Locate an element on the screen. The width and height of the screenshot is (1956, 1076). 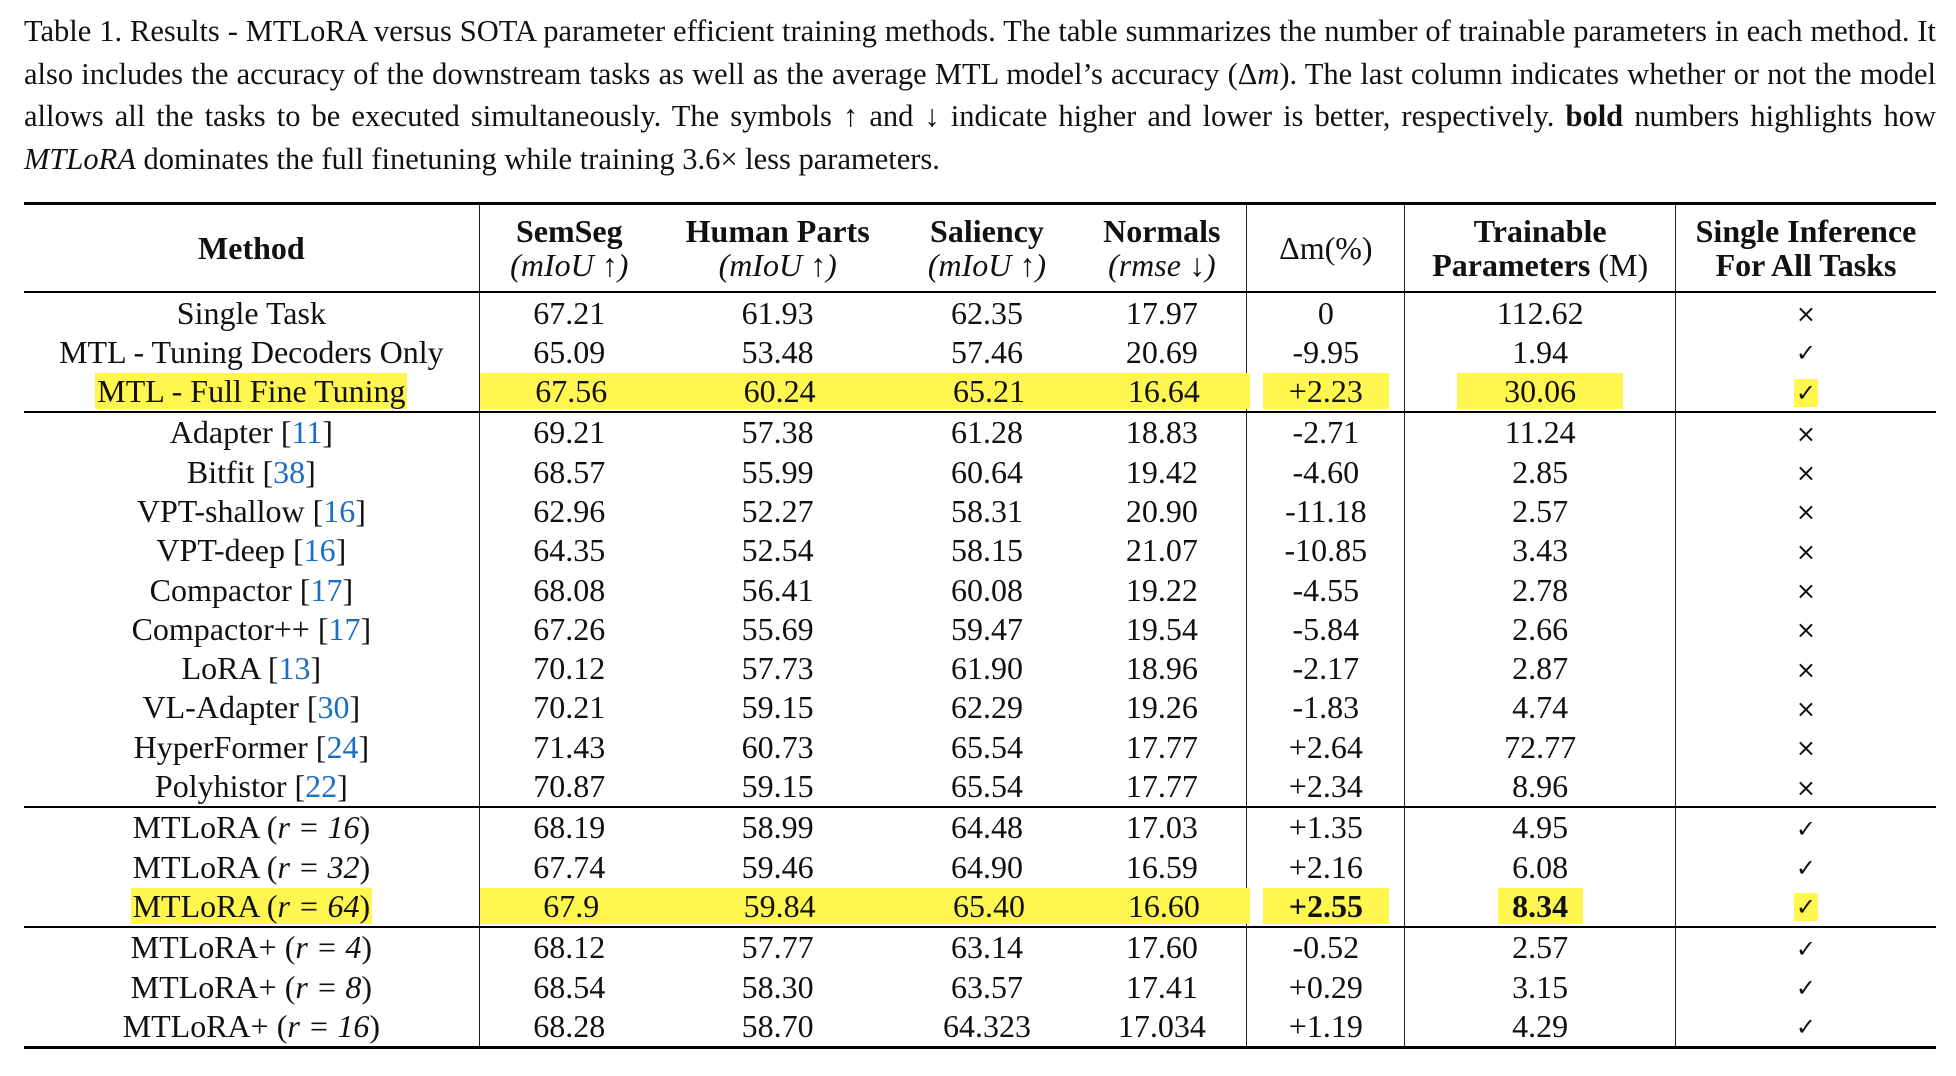
cell-humanparts: 59.15 is located at coordinates (778, 707).